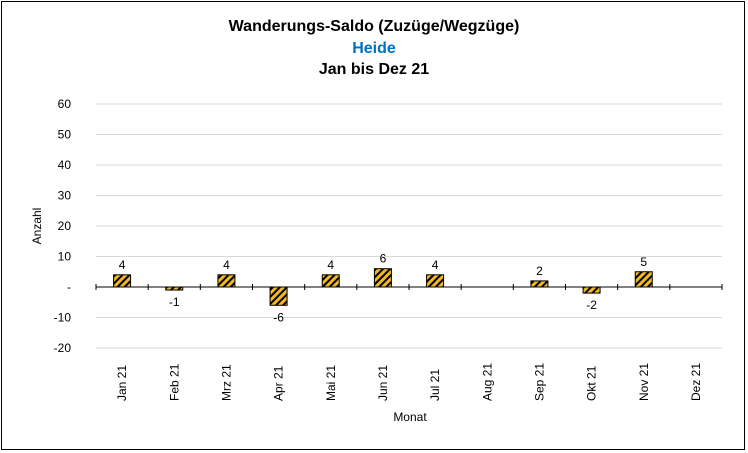 This screenshot has width=748, height=453. What do you see at coordinates (383, 259) in the screenshot?
I see `data-label: 6` at bounding box center [383, 259].